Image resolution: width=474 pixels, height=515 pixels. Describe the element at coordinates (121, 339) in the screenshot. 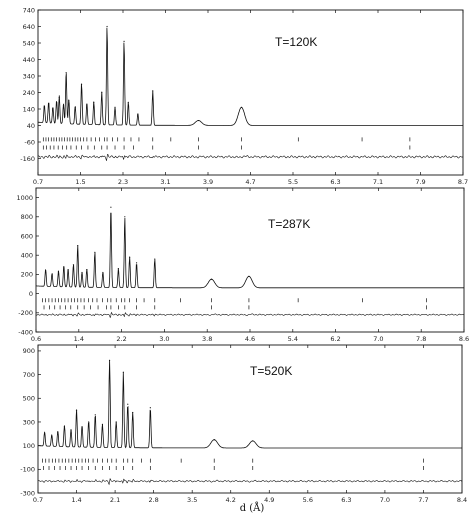

I see `x-tick-label: 2.2` at that location.